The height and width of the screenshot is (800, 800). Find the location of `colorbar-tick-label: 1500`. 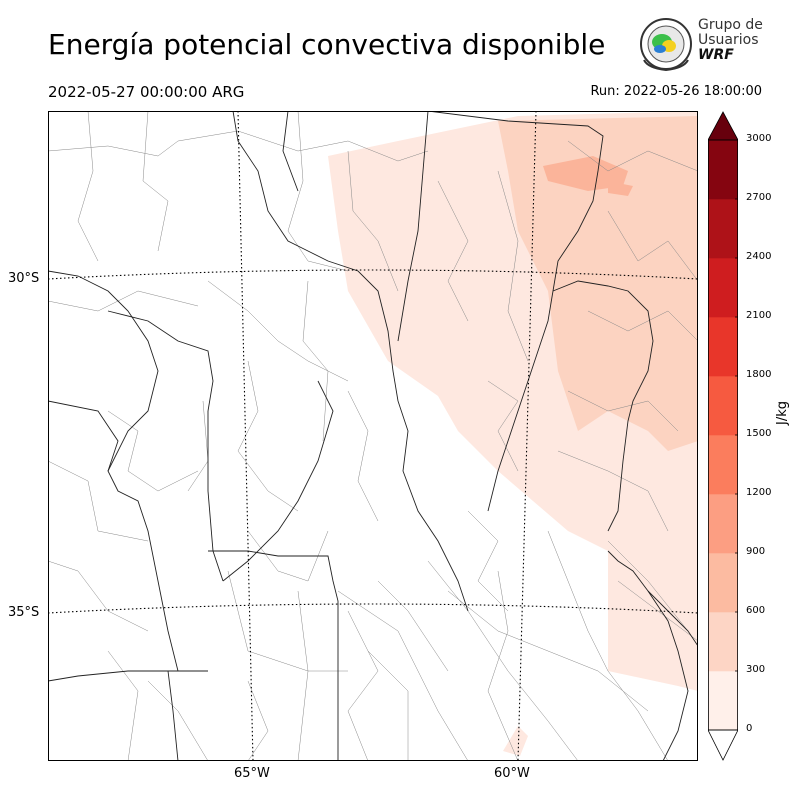

colorbar-tick-label: 1500 is located at coordinates (759, 433).